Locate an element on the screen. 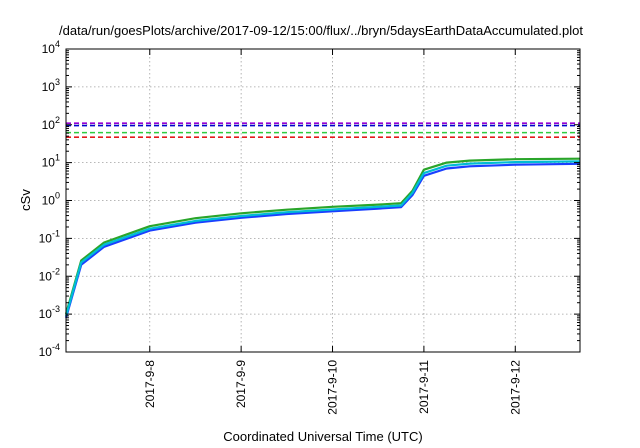 The height and width of the screenshot is (448, 640). x-tick-label: 2017-9-8 is located at coordinates (150, 384).